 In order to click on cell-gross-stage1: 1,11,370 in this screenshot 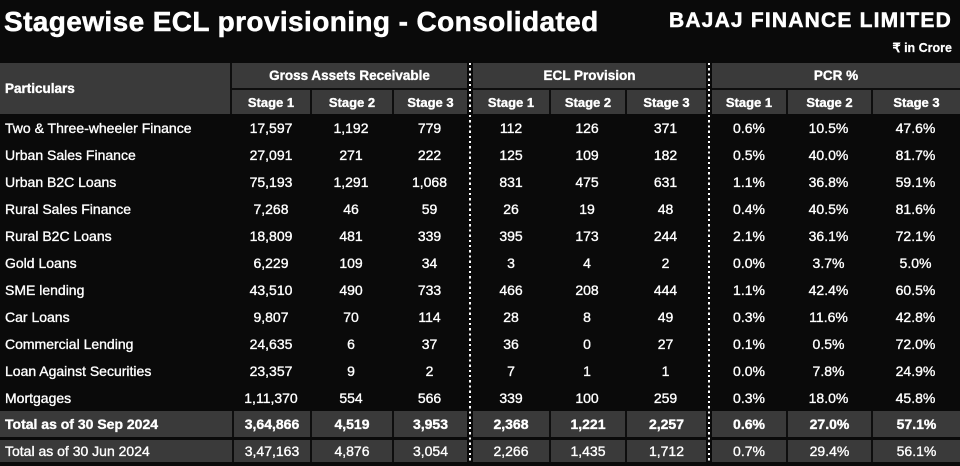, I will do `click(271, 397)`.